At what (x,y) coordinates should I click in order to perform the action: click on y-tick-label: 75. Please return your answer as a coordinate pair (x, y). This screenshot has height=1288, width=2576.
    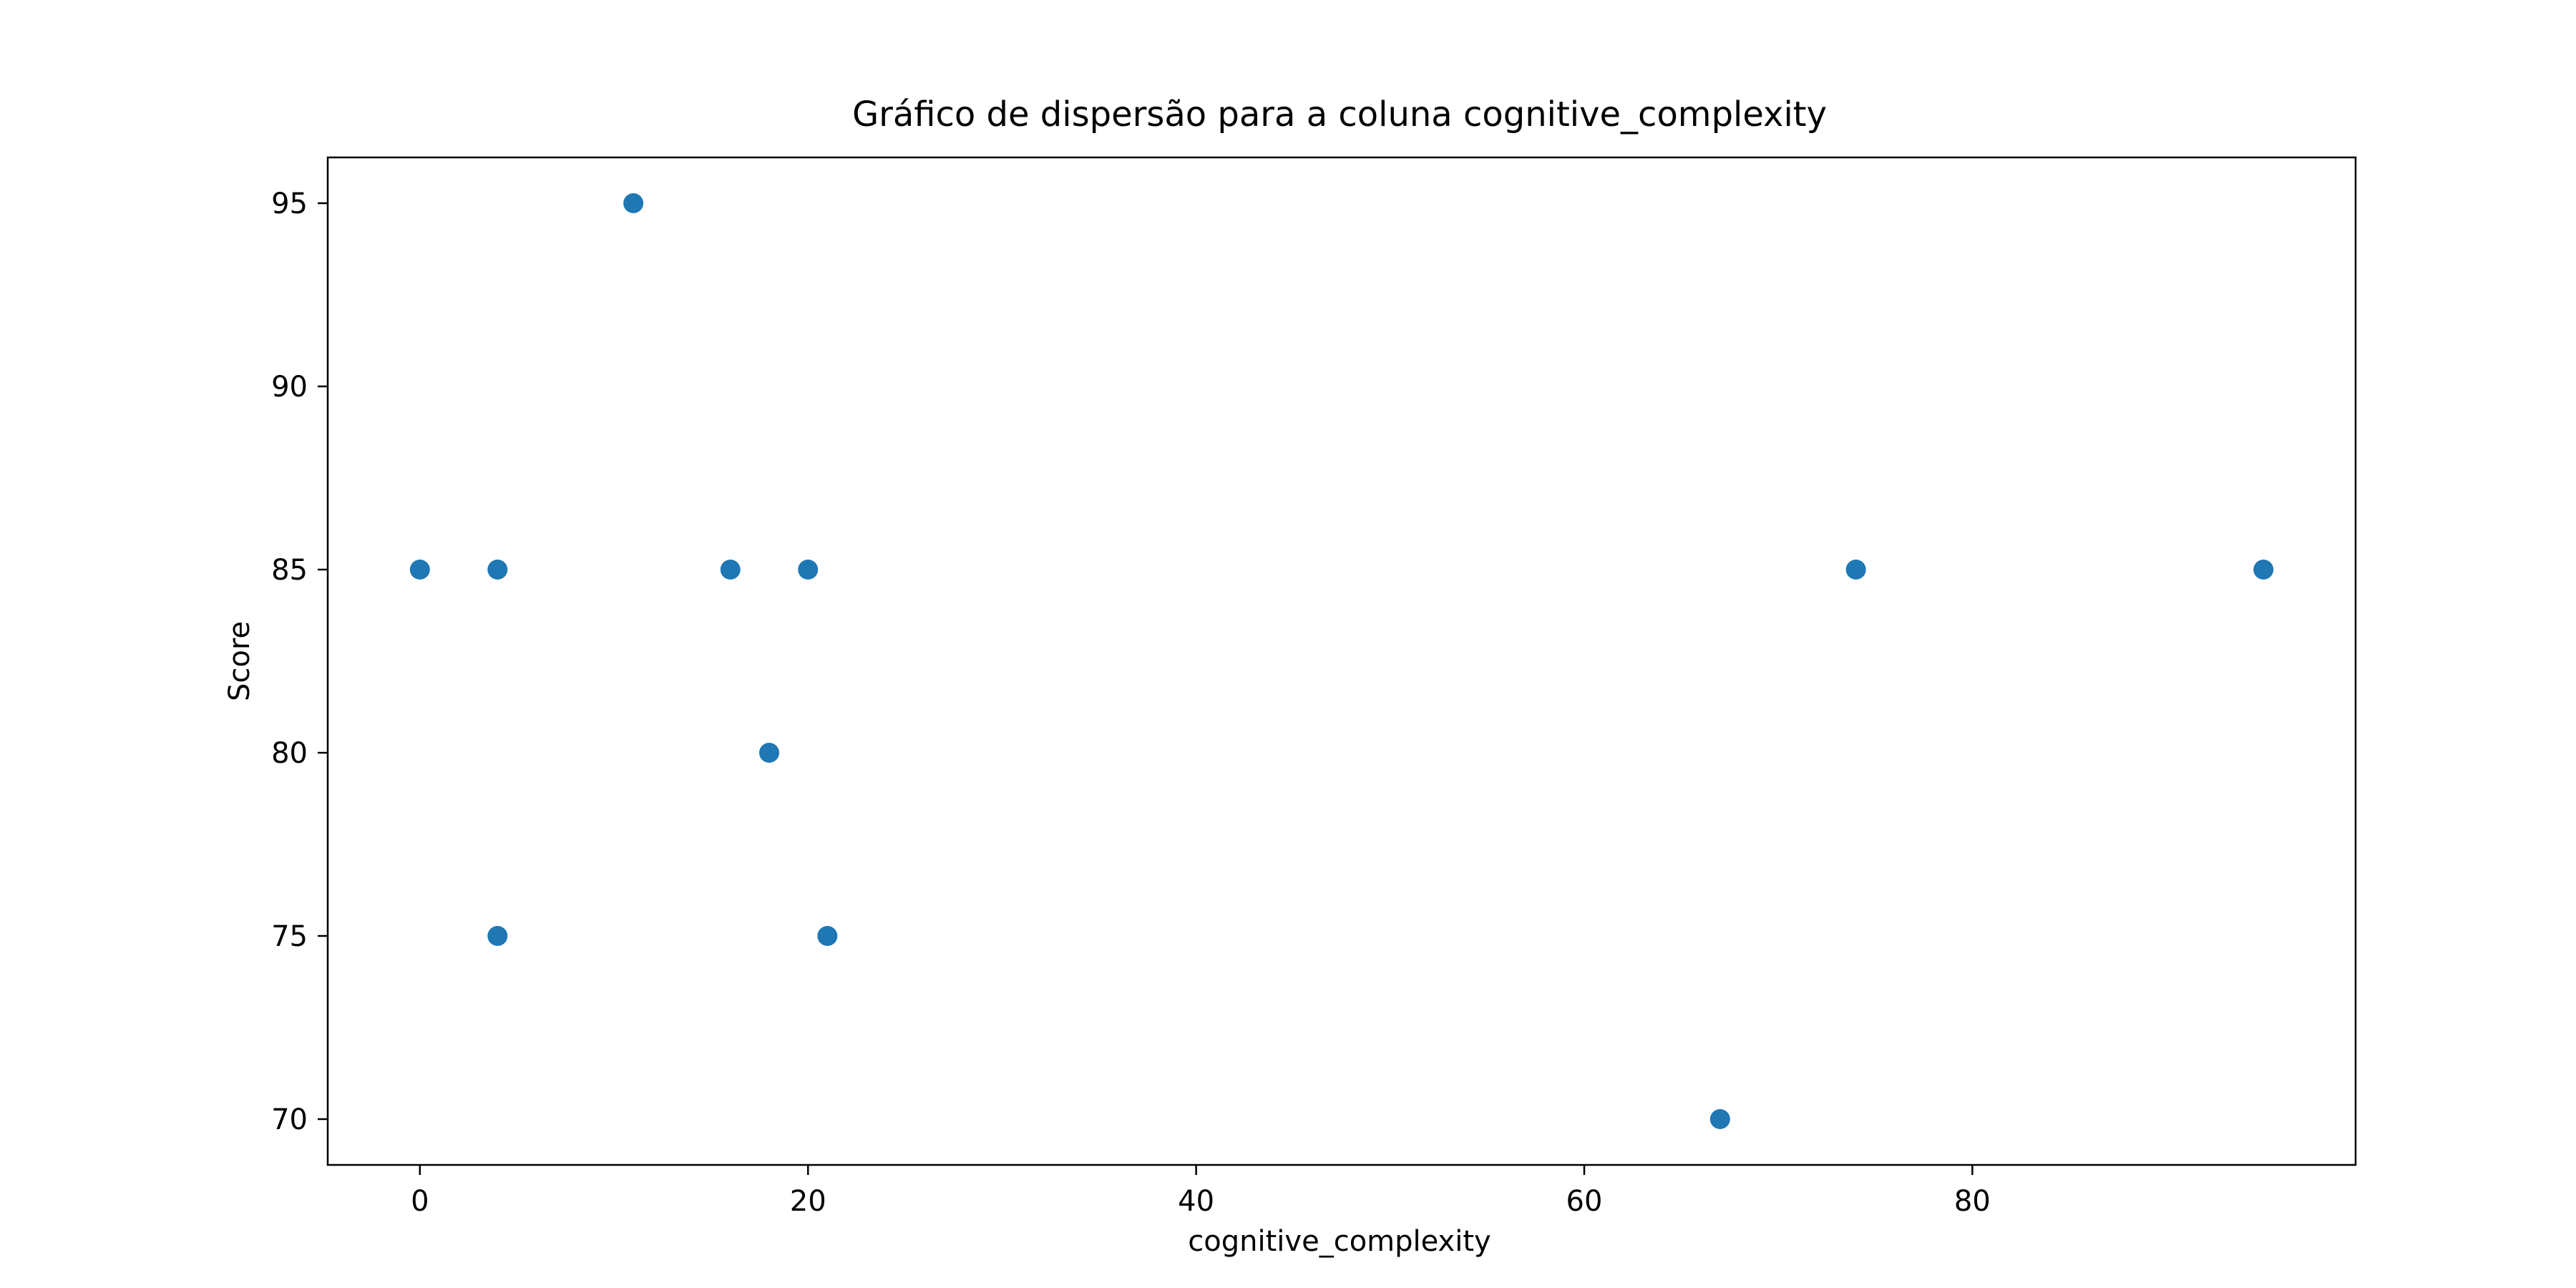
    Looking at the image, I should click on (289, 936).